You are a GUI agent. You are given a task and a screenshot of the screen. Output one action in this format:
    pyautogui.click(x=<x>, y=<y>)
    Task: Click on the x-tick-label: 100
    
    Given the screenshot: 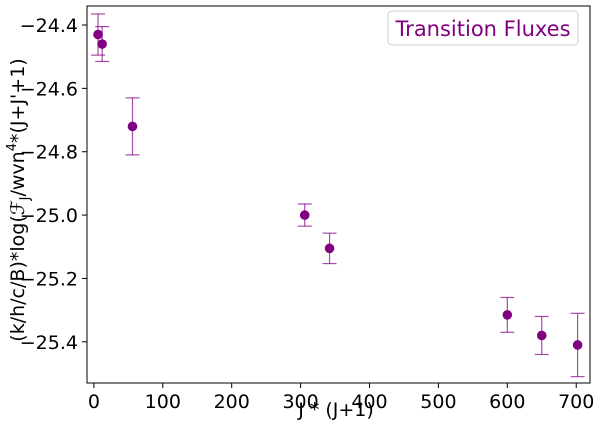 What is the action you would take?
    pyautogui.click(x=163, y=402)
    